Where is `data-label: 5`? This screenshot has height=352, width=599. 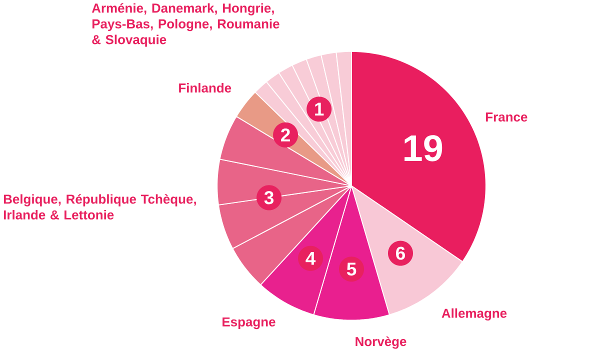
data-label: 5 is located at coordinates (351, 269).